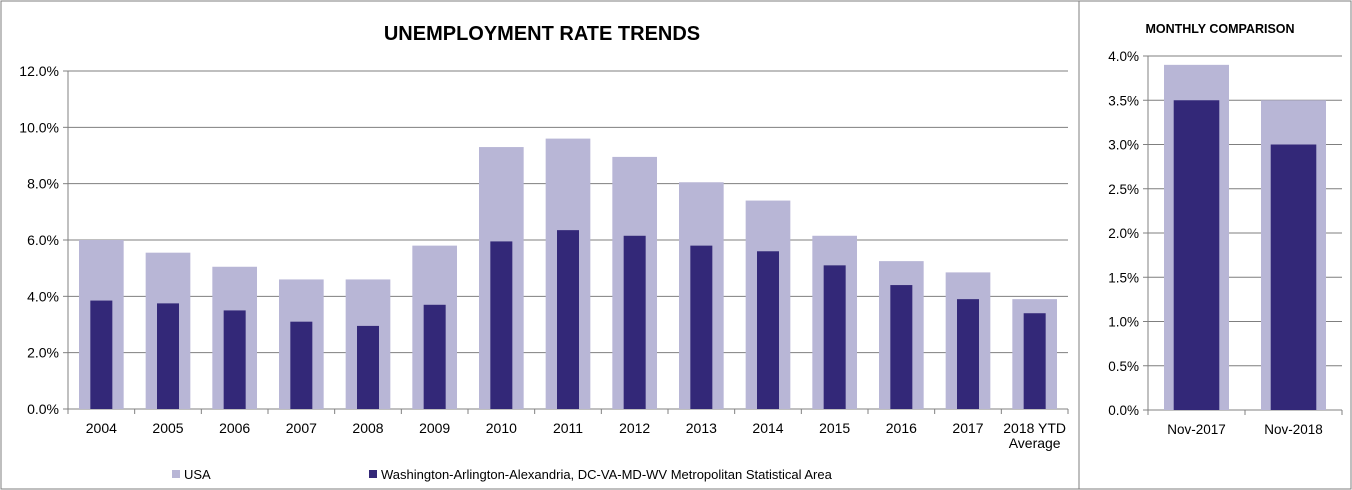  Describe the element at coordinates (1123, 100) in the screenshot. I see `side-y-tick-label: 3.5%` at that location.